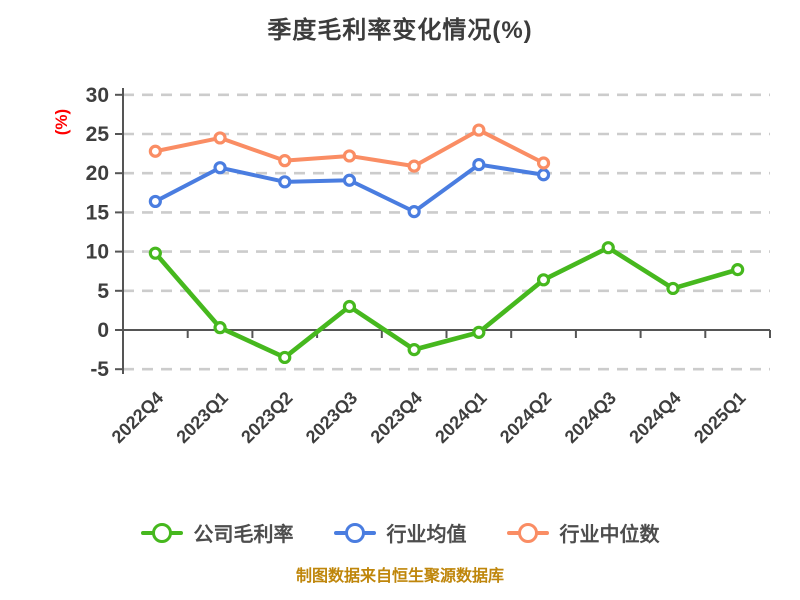  I want to click on chart-title: 季度毛利率变化情况(%), so click(400, 30).